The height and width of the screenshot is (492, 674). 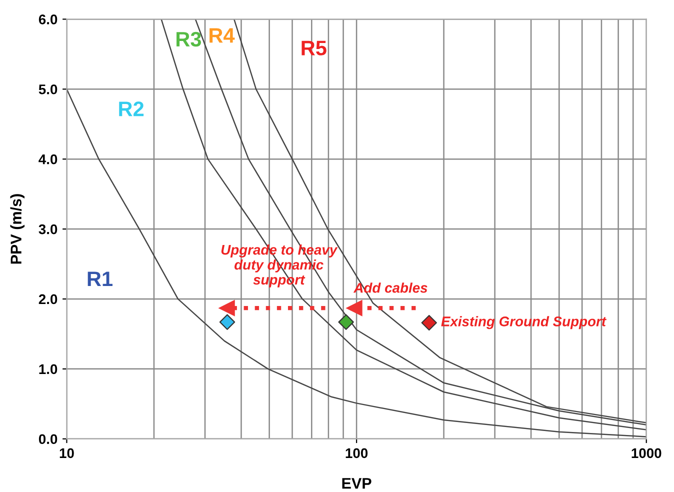 What do you see at coordinates (67, 453) in the screenshot?
I see `x-tick-label: 10` at bounding box center [67, 453].